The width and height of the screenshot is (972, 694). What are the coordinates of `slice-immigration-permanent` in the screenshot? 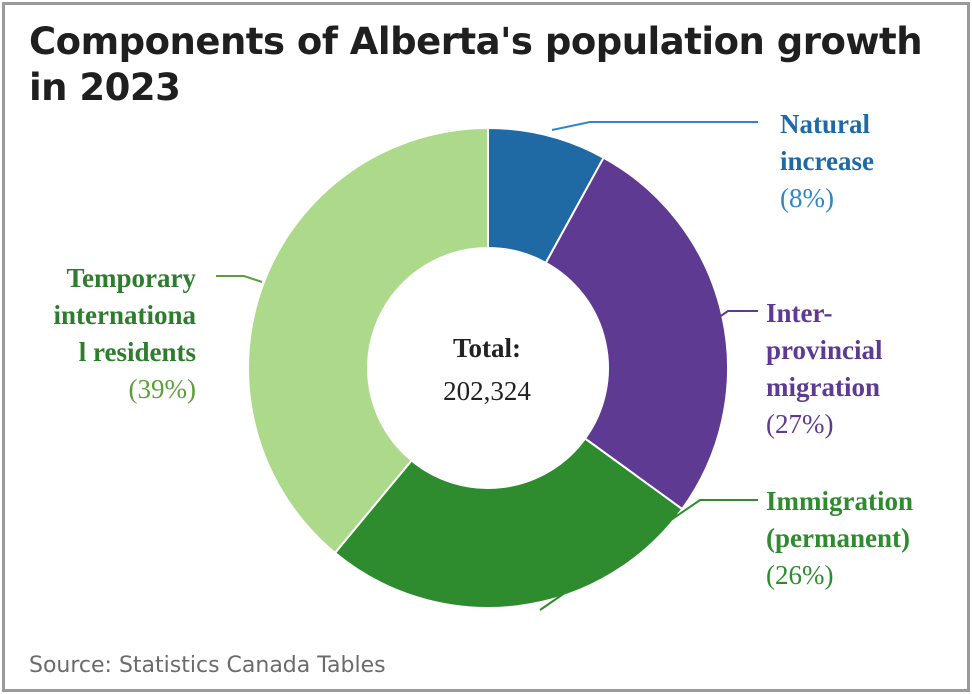 It's located at (508, 523).